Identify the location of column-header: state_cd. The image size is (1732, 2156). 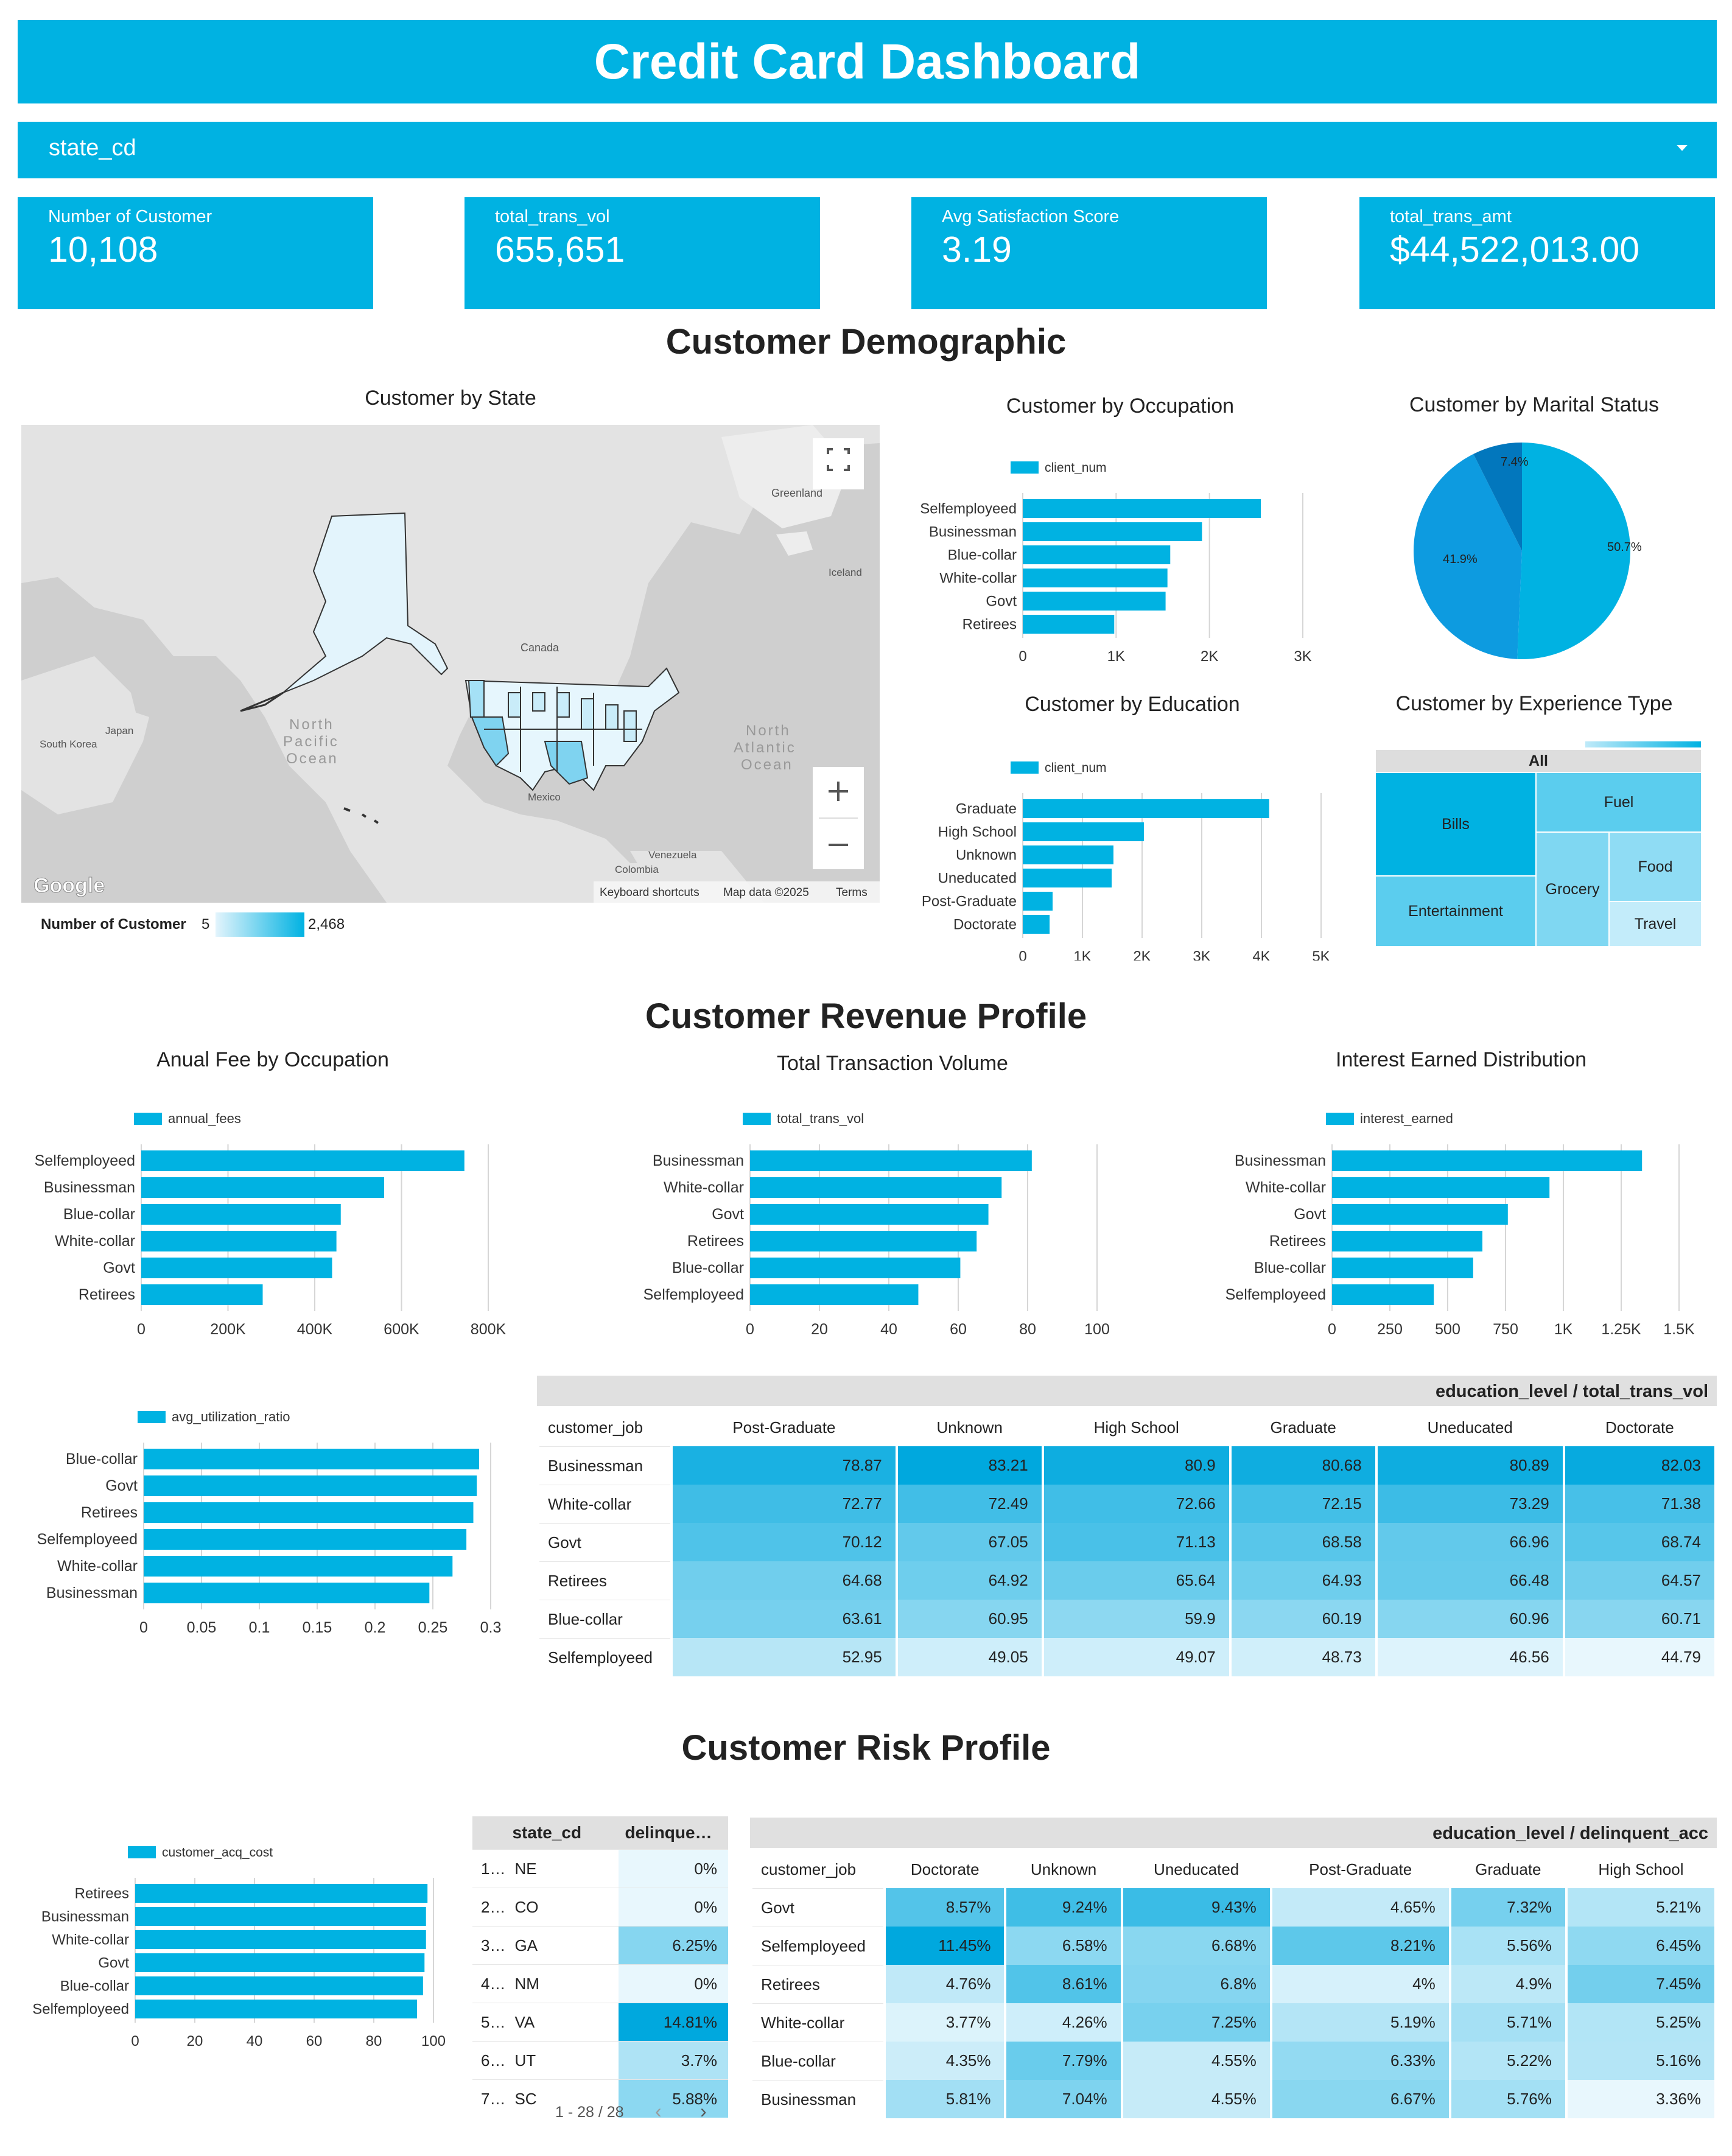
(562, 1833).